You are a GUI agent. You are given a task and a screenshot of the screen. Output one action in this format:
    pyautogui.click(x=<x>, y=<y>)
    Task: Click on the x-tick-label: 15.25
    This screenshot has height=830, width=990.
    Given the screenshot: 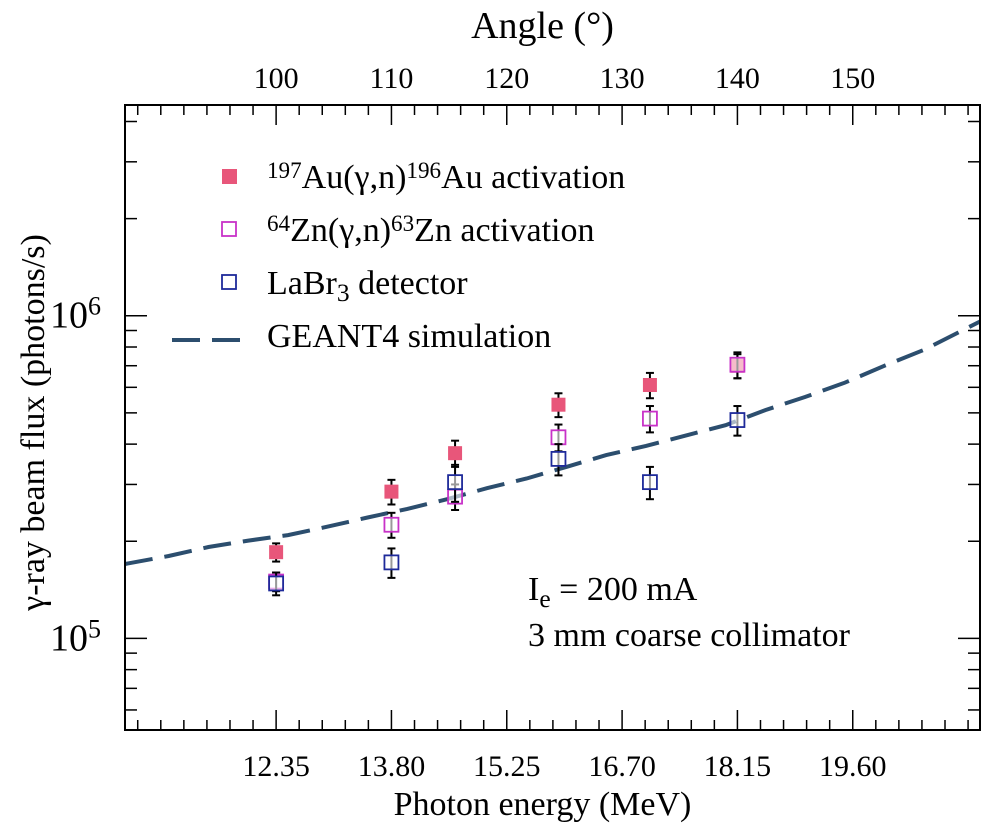 What is the action you would take?
    pyautogui.click(x=507, y=766)
    